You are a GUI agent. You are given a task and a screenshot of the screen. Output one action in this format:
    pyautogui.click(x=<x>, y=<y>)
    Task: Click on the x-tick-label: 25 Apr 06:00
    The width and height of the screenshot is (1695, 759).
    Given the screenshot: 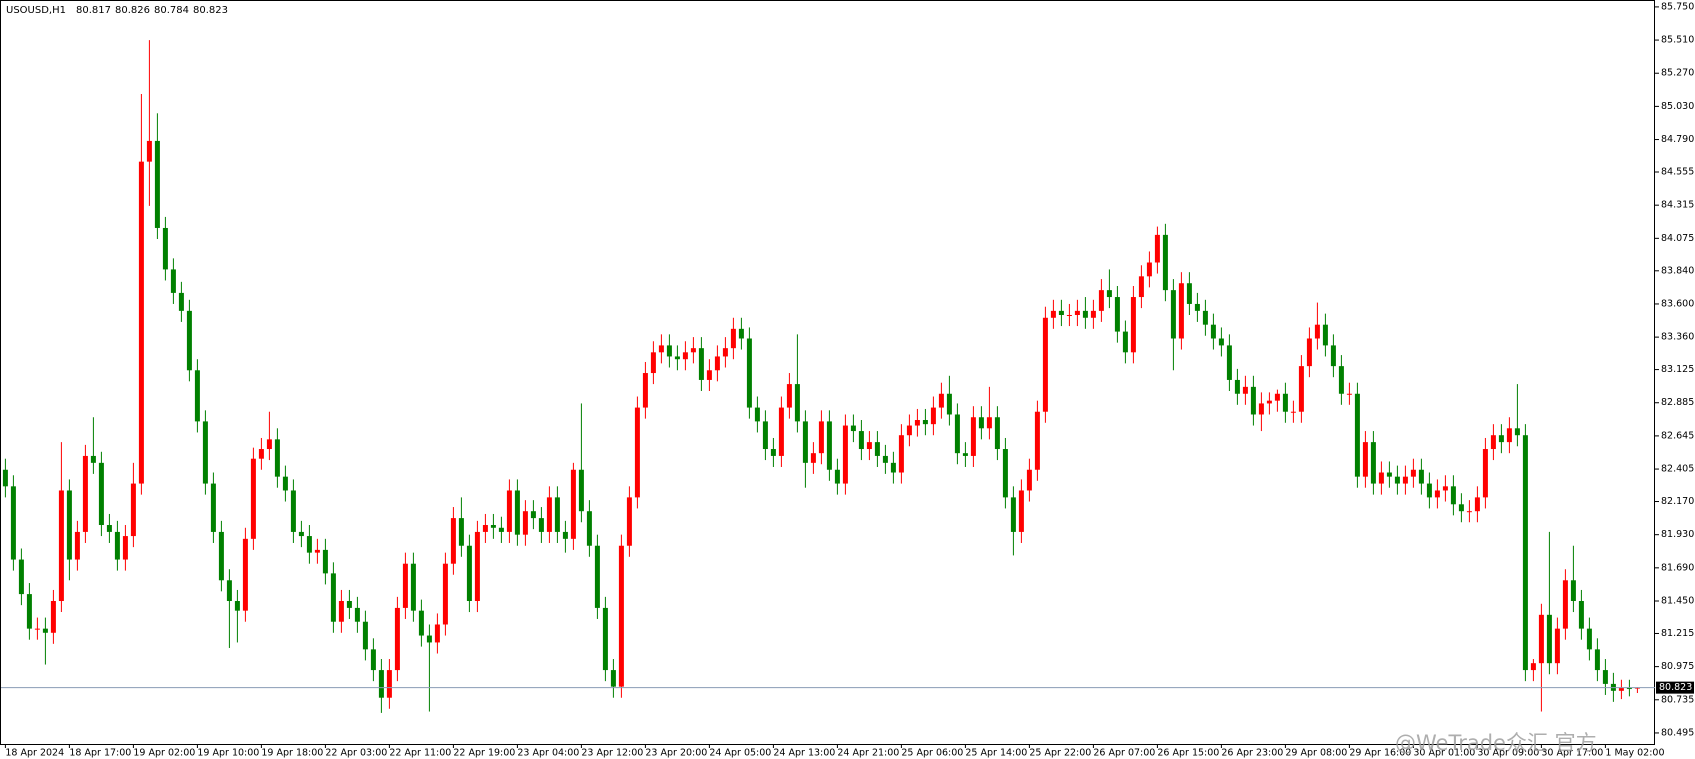 What is the action you would take?
    pyautogui.click(x=932, y=753)
    